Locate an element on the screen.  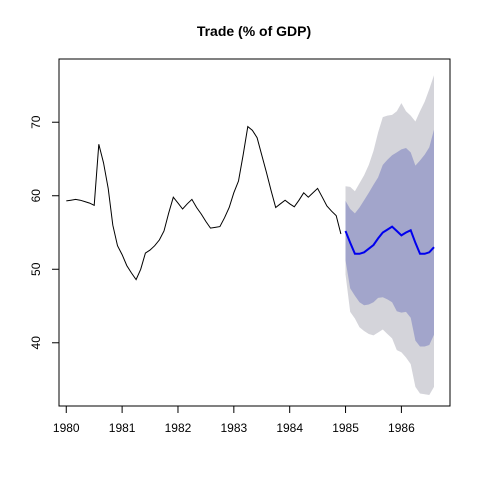
confidence-bands is located at coordinates (389, 235).